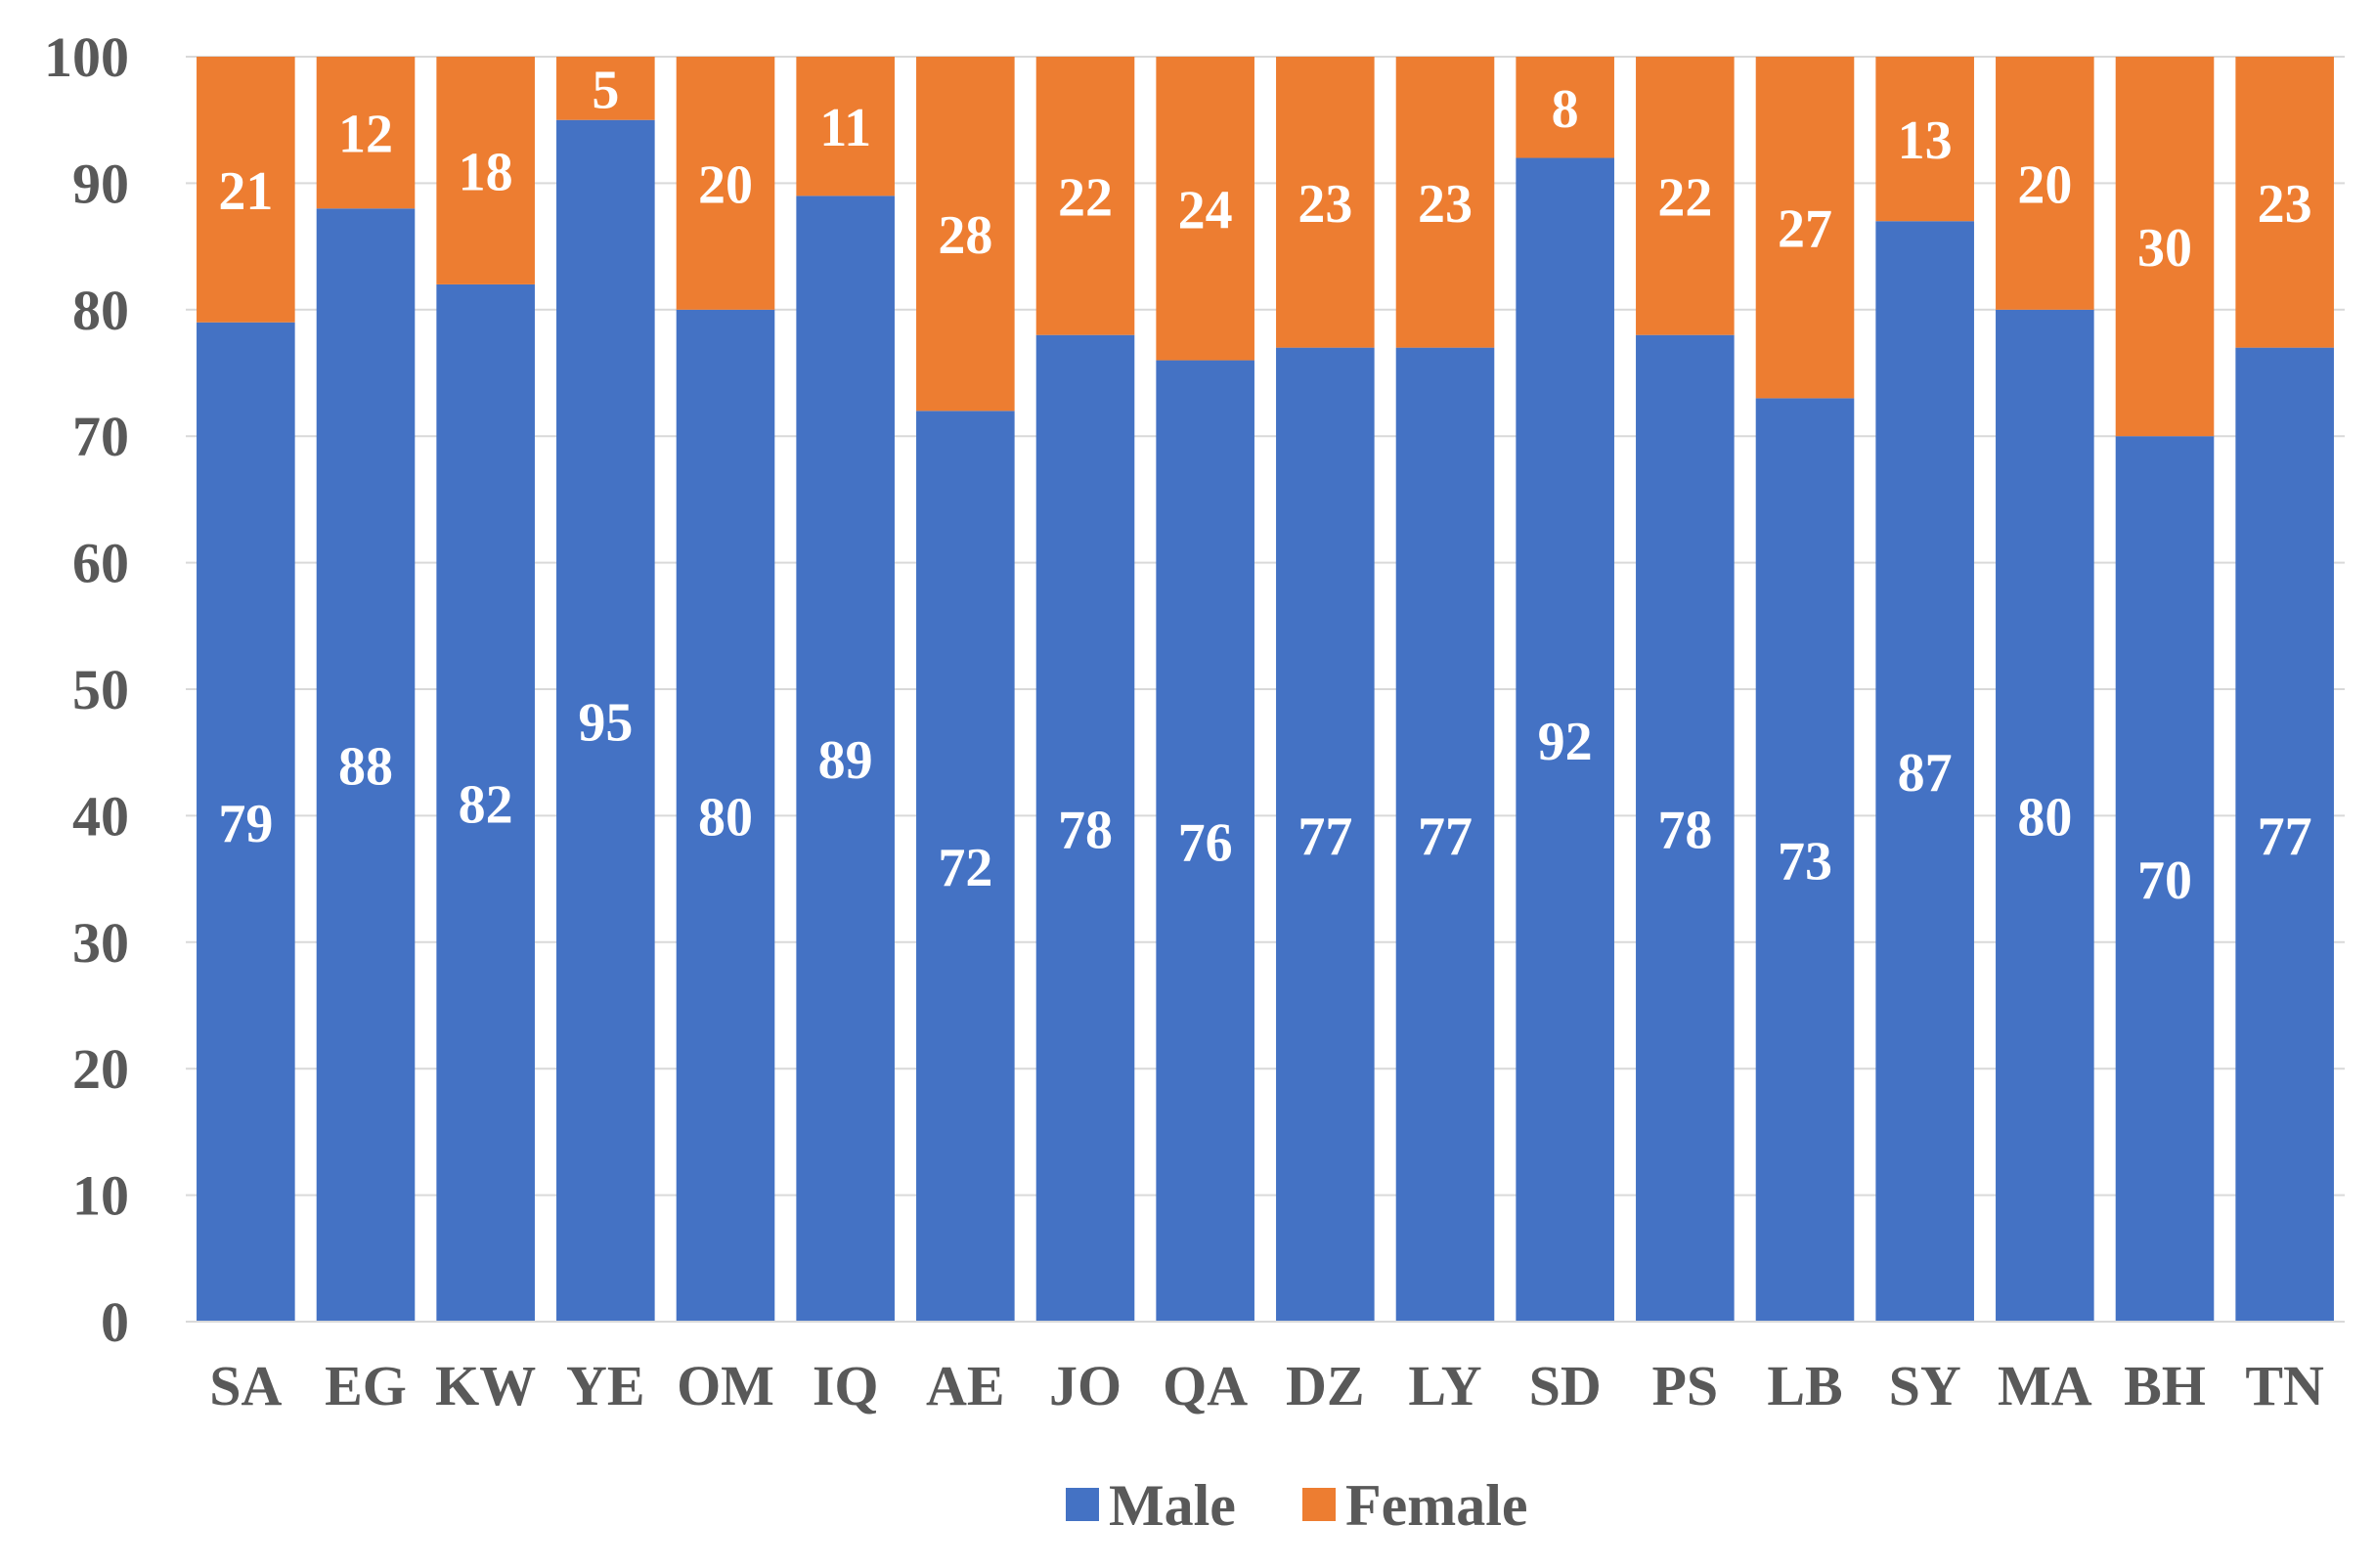 The height and width of the screenshot is (1568, 2375). I want to click on data-label-female-tn: 23, so click(2285, 205).